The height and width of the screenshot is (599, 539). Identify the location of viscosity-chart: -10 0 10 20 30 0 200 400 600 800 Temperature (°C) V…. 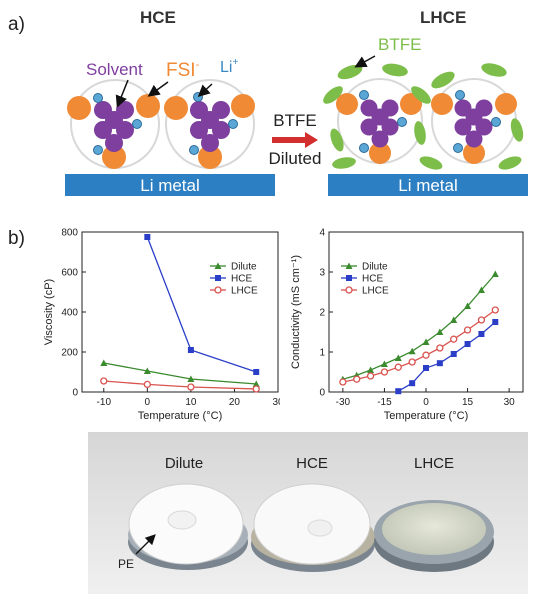
(161, 325).